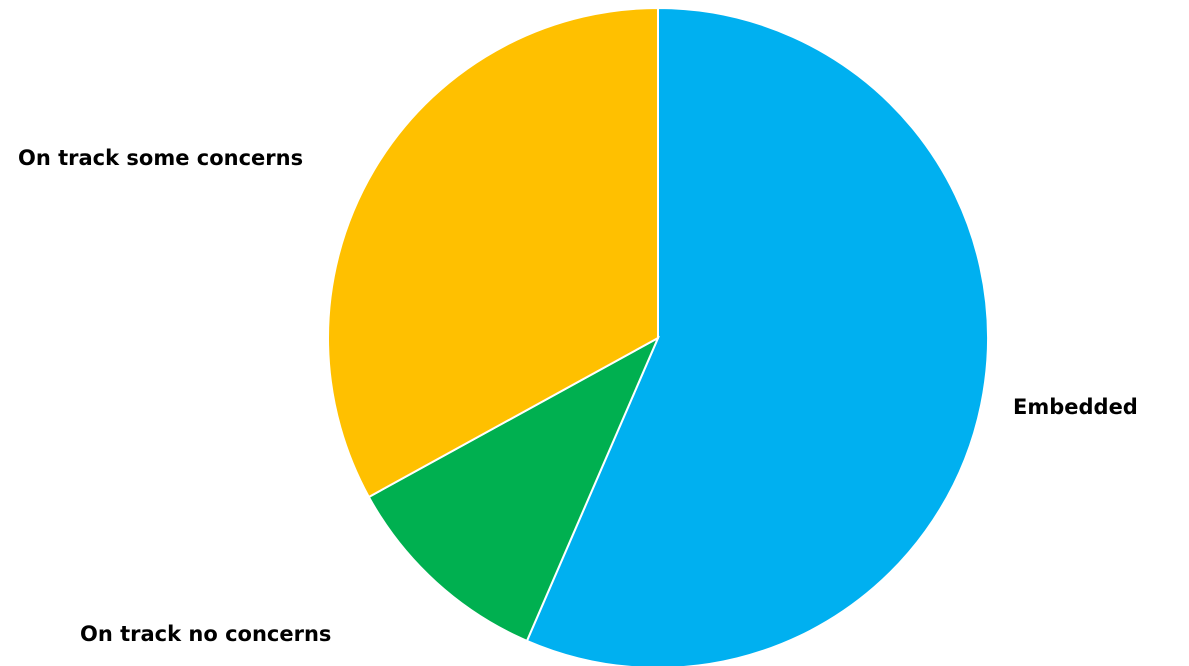 Image resolution: width=1189 pixels, height=666 pixels. Describe the element at coordinates (514, 489) in the screenshot. I see `pie-slice-on-track-no-concerns` at that location.